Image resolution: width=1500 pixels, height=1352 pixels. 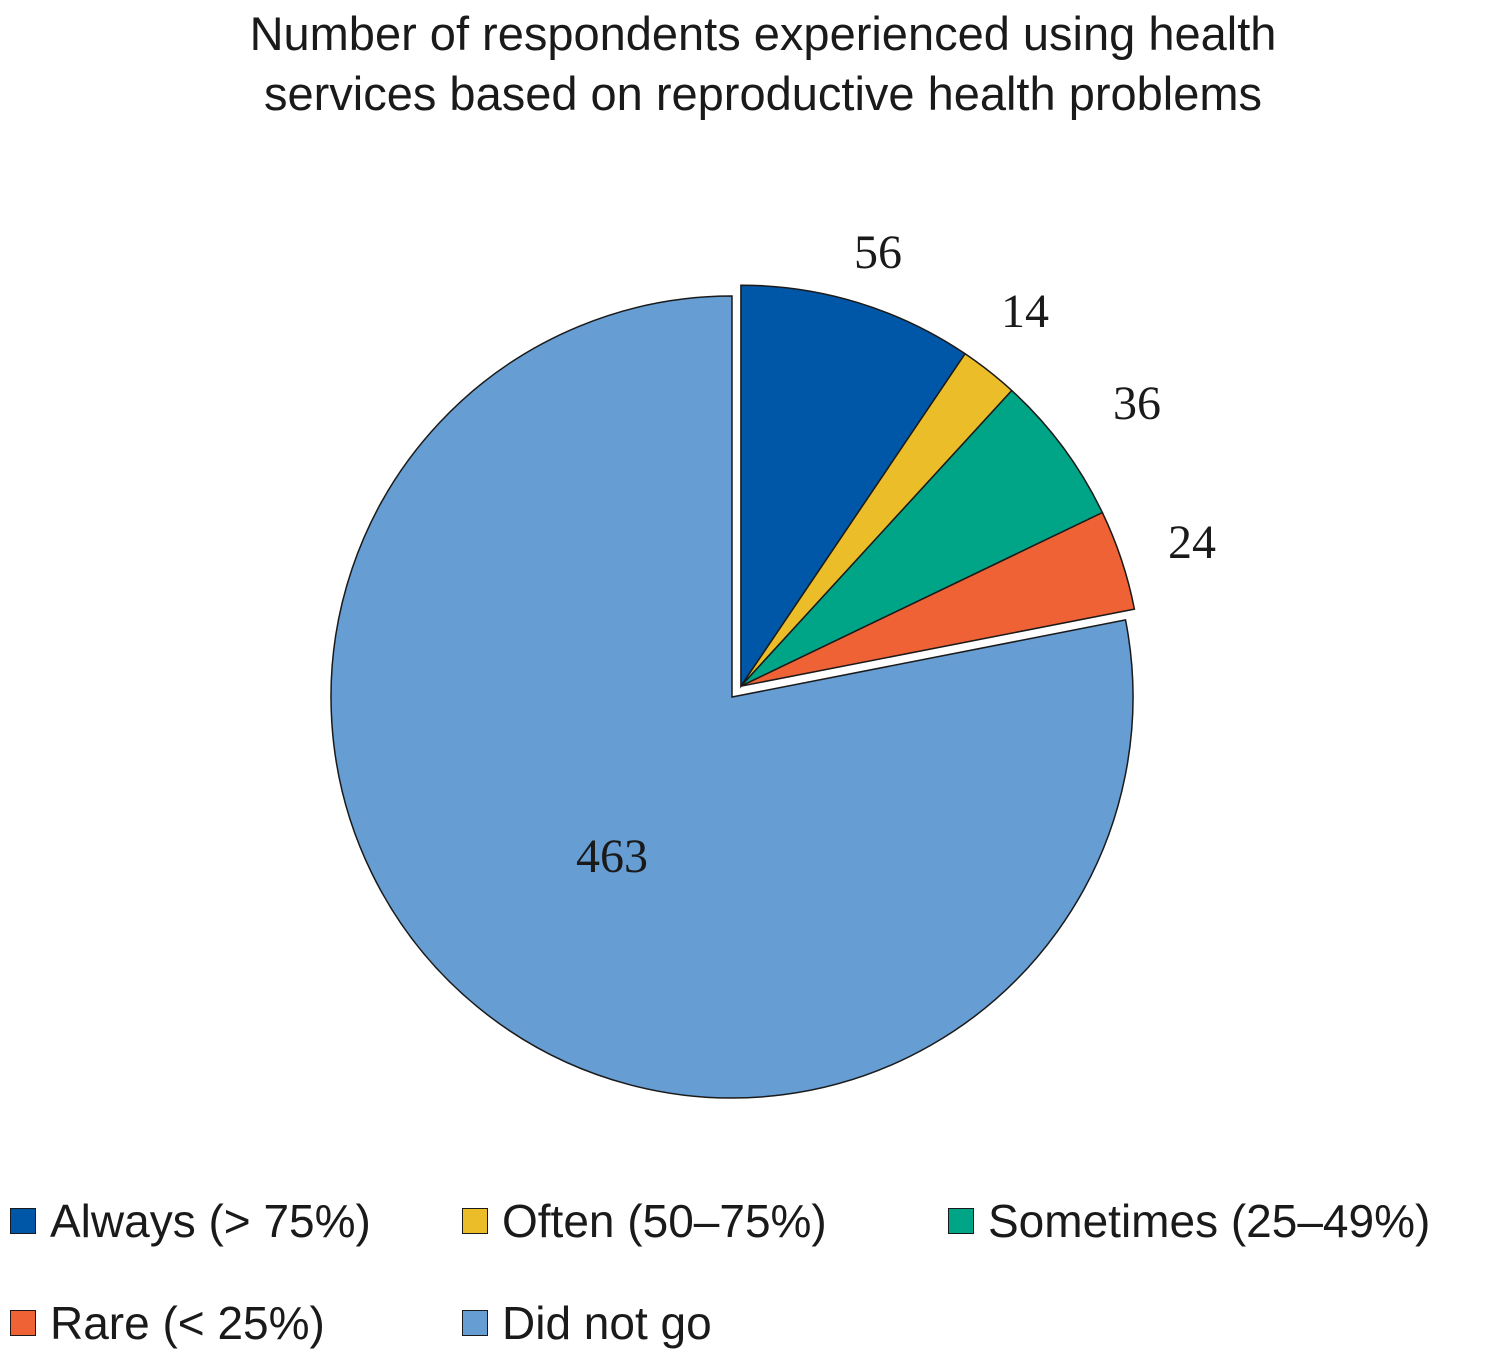 What do you see at coordinates (612, 856) in the screenshot?
I see `data-label-did-not-go: 463` at bounding box center [612, 856].